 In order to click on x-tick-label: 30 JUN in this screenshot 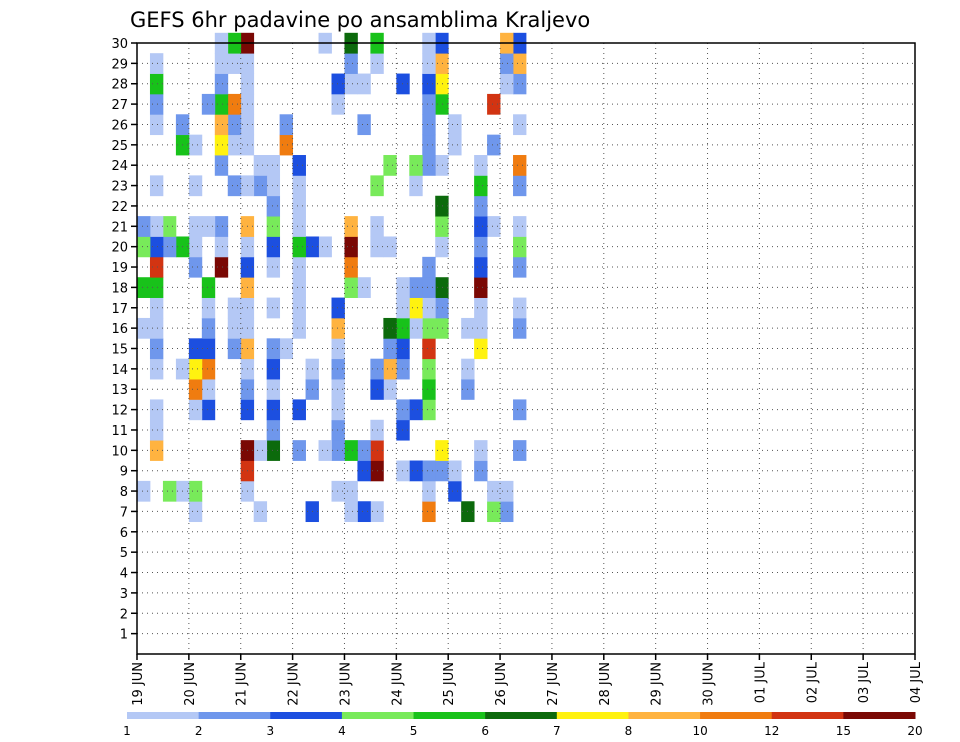, I will do `click(709, 684)`.